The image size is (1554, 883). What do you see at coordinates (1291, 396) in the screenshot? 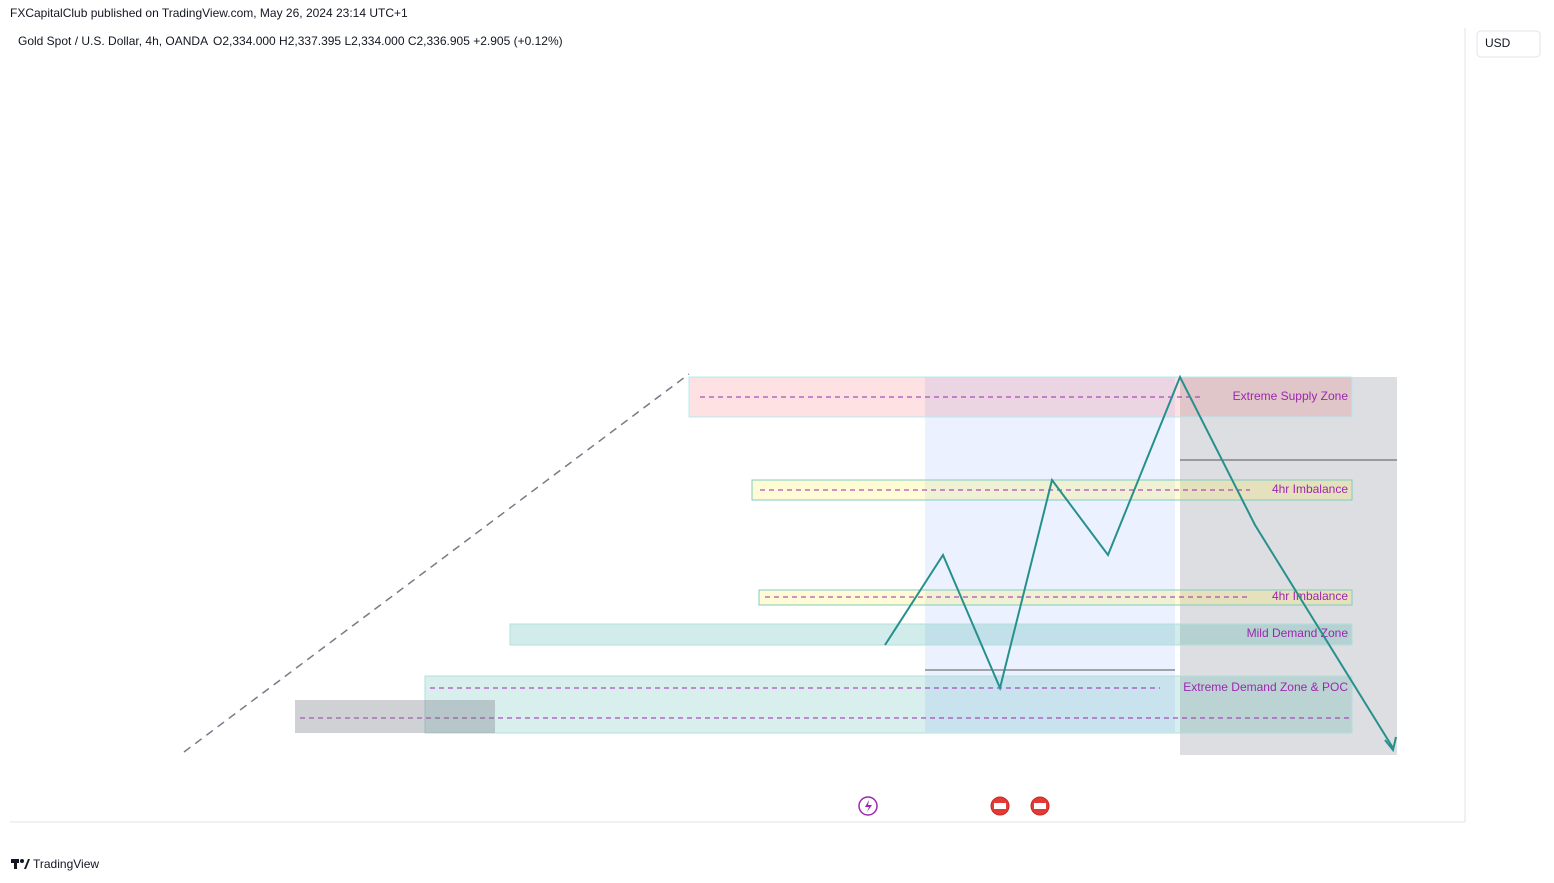
I see `zone-label: Extreme Supply Zone` at bounding box center [1291, 396].